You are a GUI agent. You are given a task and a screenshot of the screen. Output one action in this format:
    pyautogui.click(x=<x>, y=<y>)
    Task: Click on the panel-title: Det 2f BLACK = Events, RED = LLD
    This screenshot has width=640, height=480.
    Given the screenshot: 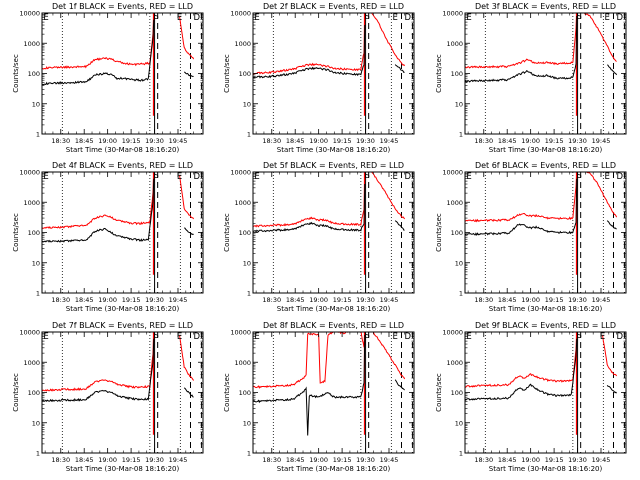 What is the action you would take?
    pyautogui.click(x=333, y=6)
    